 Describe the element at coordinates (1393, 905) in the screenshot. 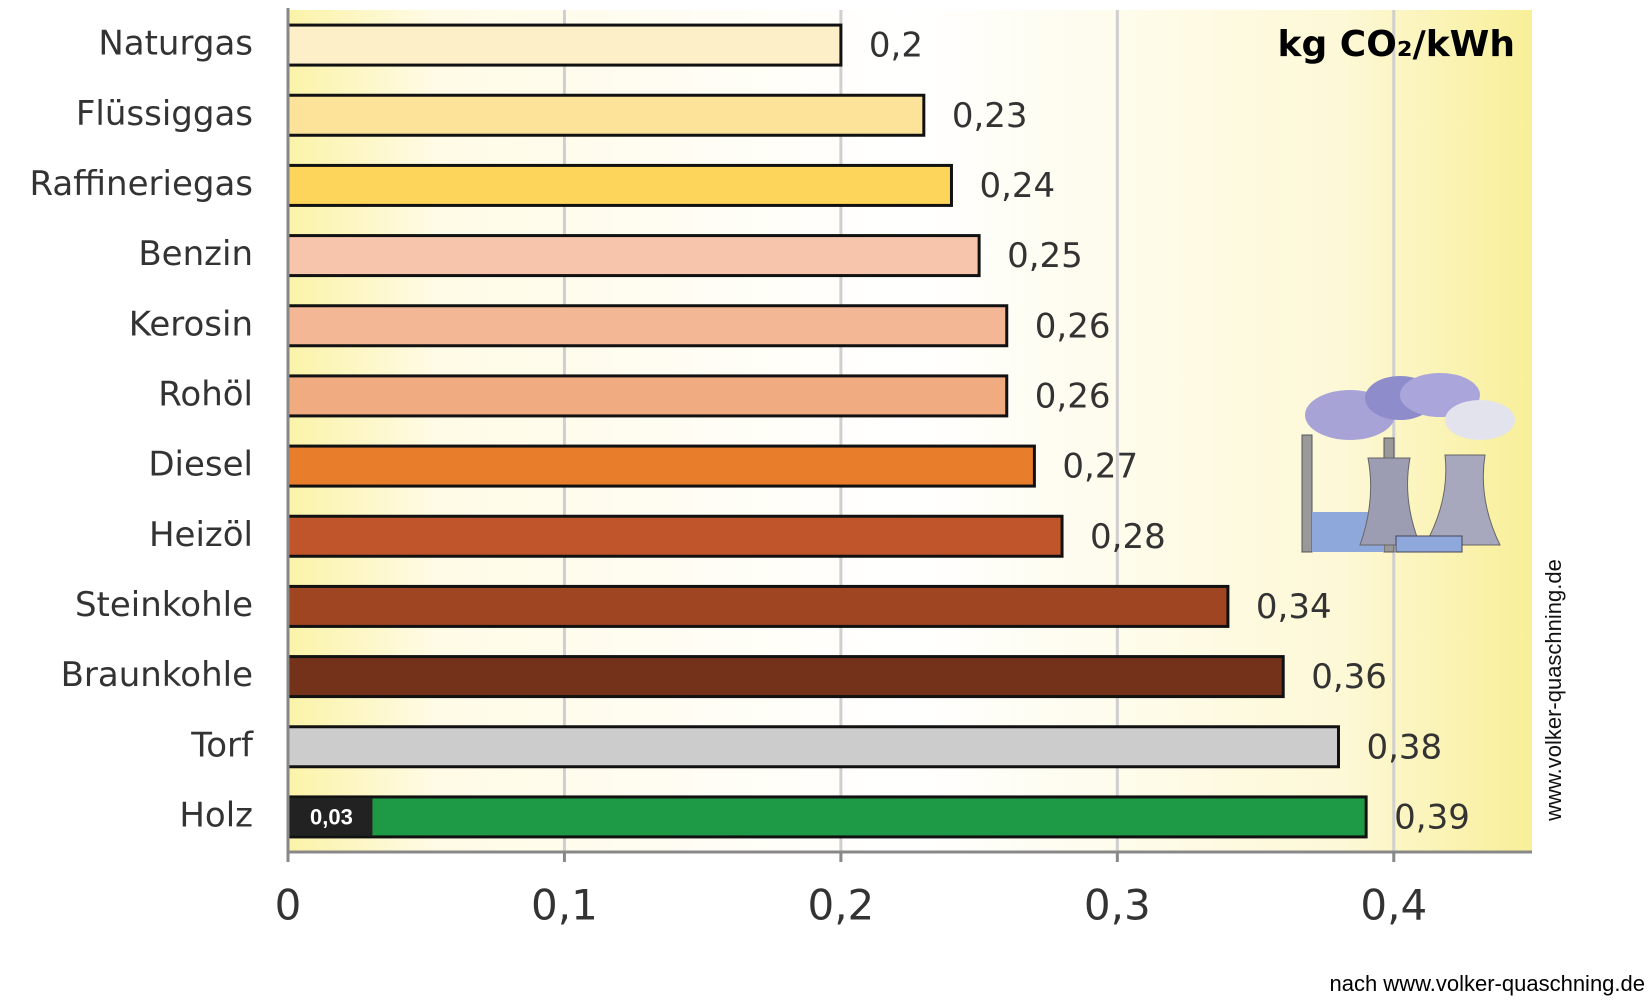

I see `x-tick-label: 0,4` at that location.